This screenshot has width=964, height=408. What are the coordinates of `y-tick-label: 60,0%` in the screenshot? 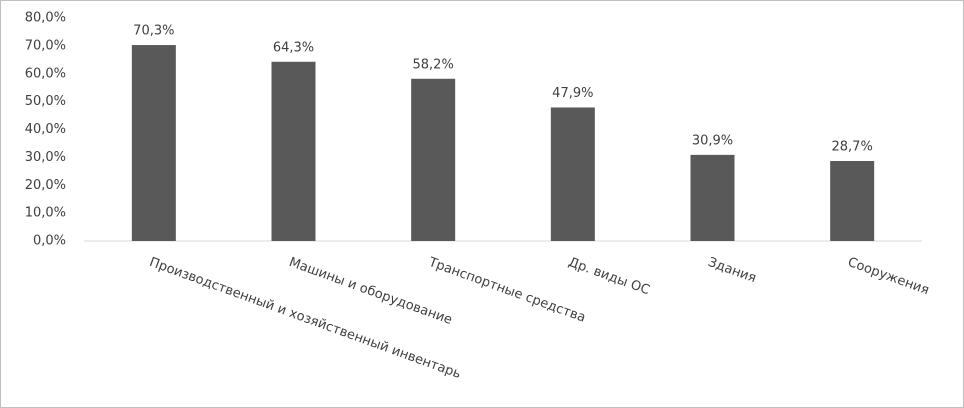 It's located at (45, 73).